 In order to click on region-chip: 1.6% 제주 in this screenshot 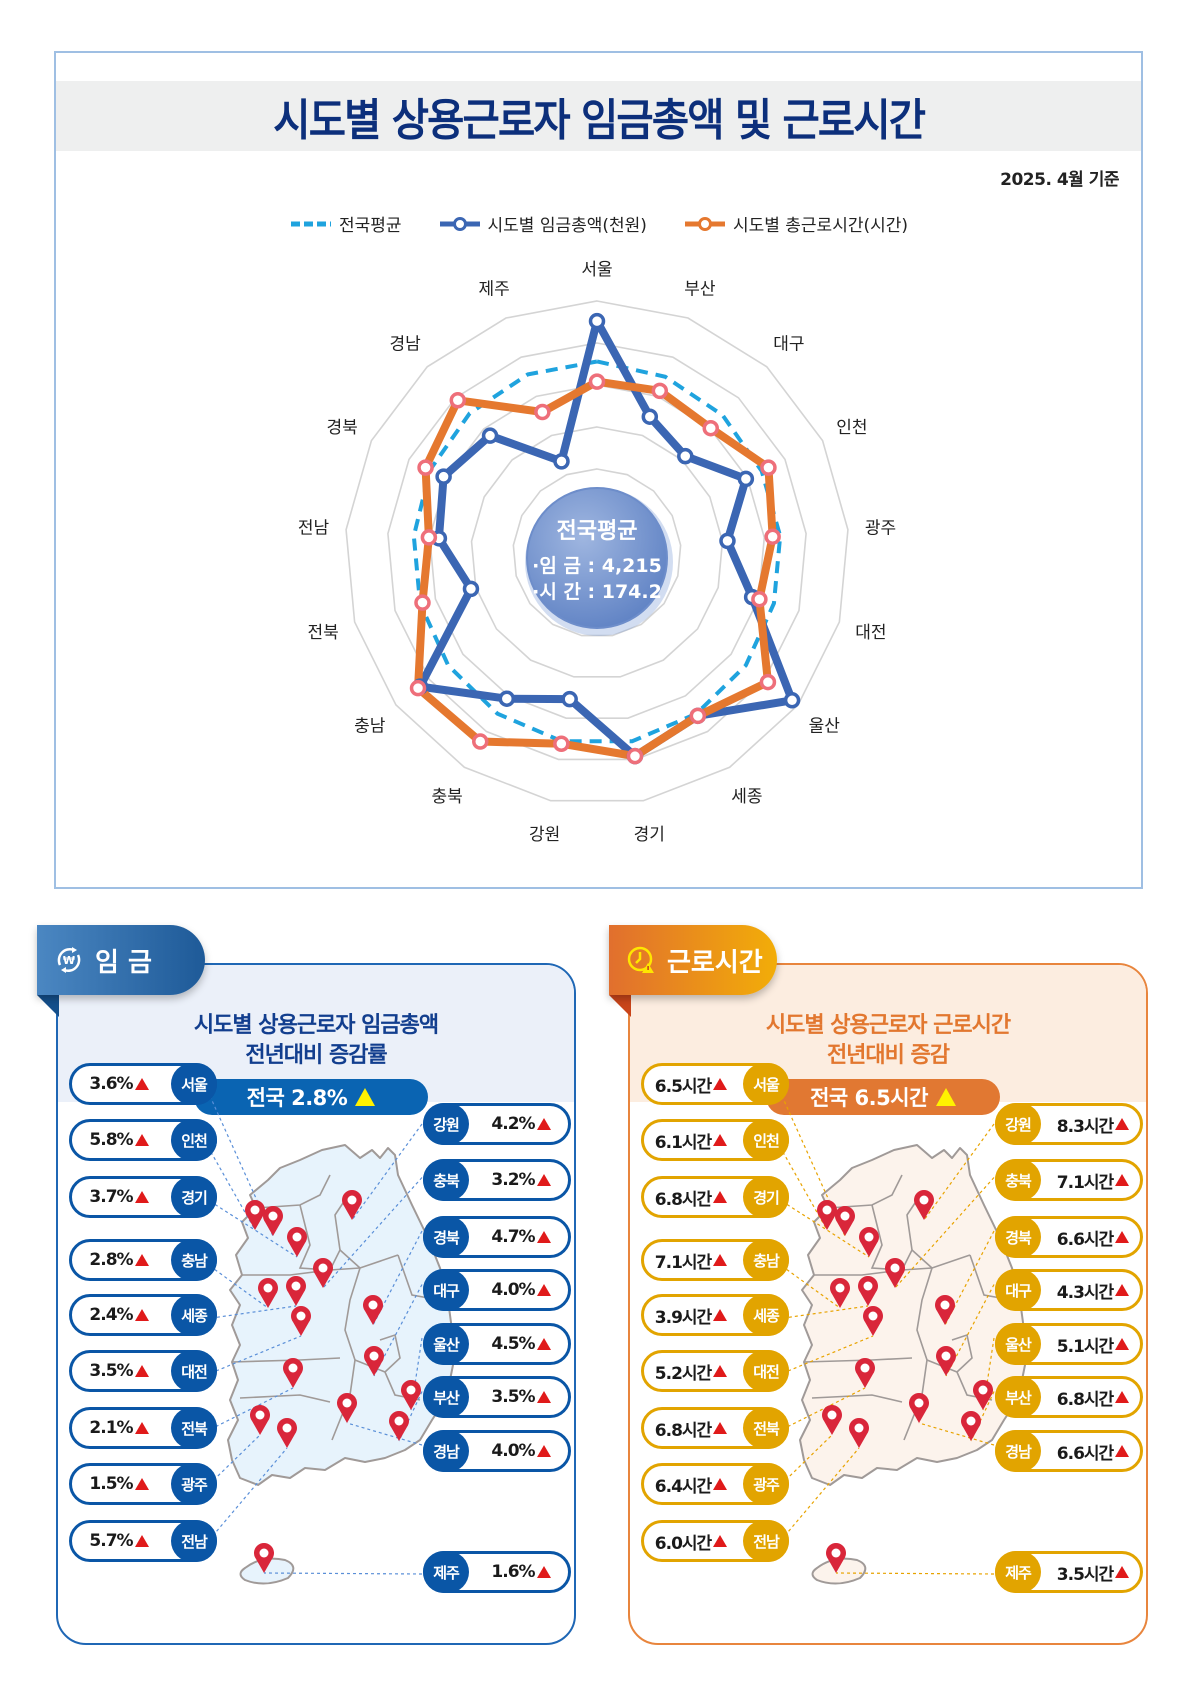, I will do `click(497, 1572)`.